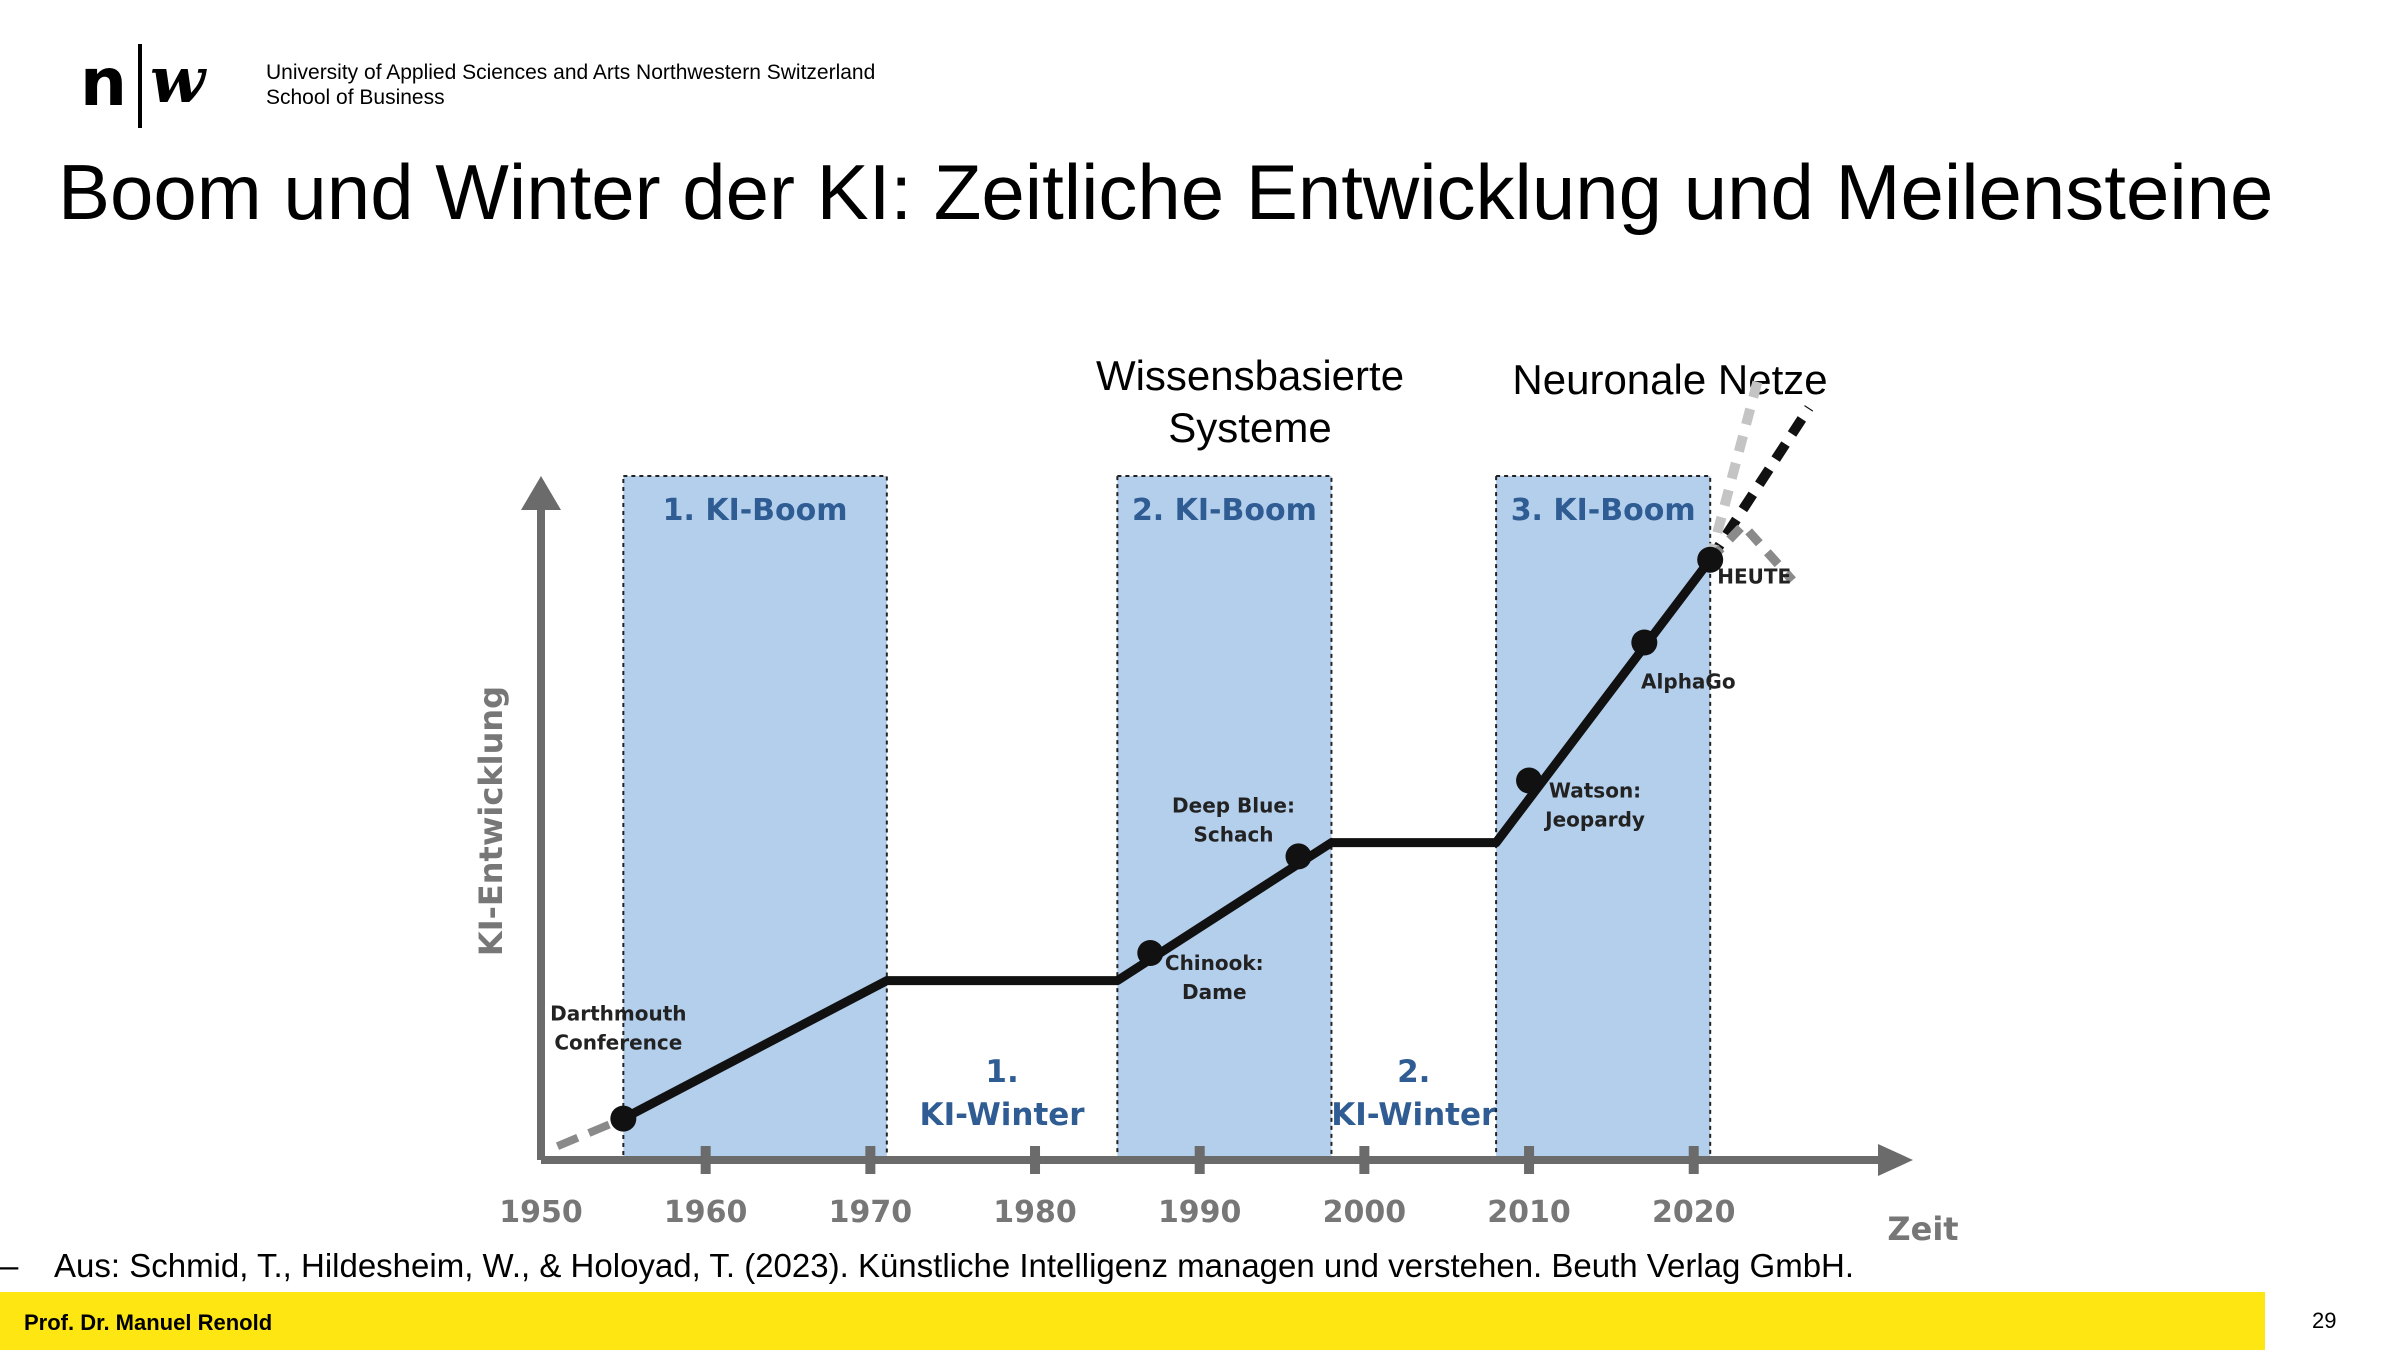 The width and height of the screenshot is (2400, 1350). What do you see at coordinates (1001, 1072) in the screenshot?
I see `winter-label-line-1: 1.` at bounding box center [1001, 1072].